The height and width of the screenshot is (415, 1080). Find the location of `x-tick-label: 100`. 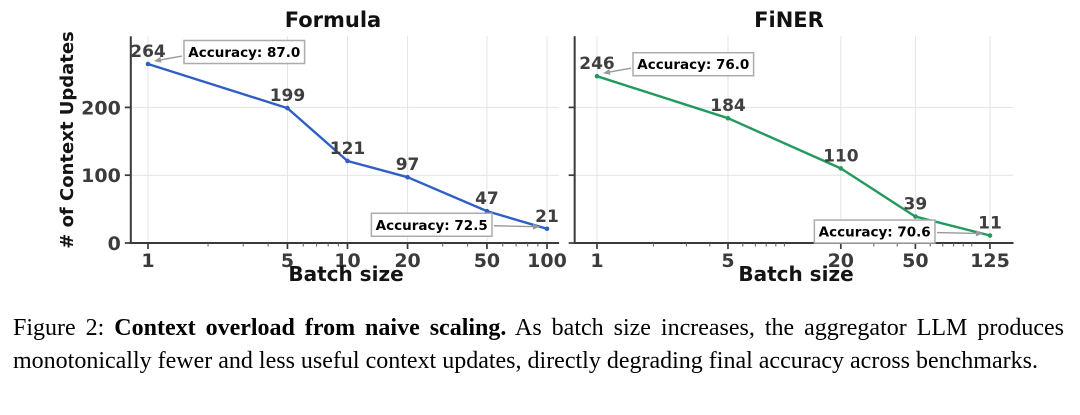

x-tick-label: 100 is located at coordinates (547, 261).